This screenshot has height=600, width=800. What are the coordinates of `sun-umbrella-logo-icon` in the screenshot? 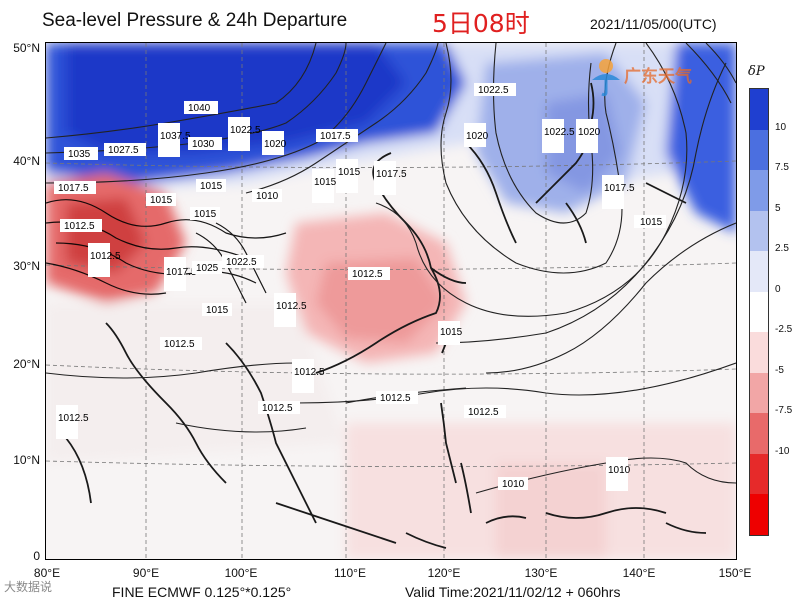 It's located at (606, 78).